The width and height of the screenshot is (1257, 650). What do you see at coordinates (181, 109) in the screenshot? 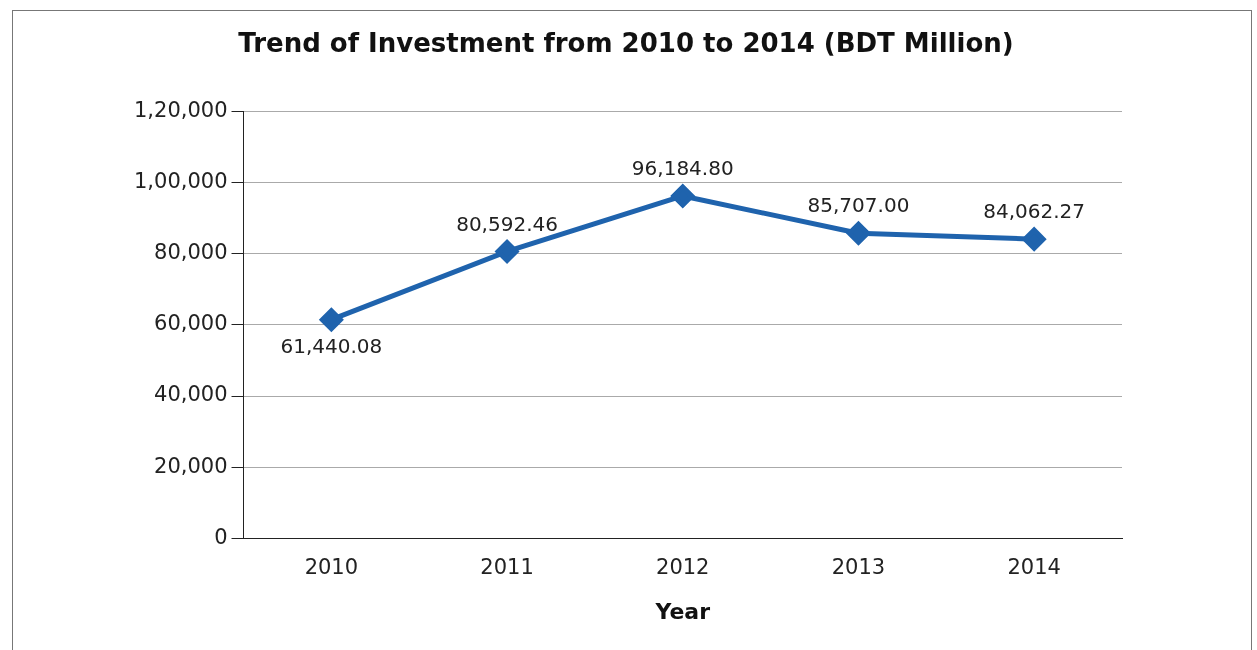
I see `y-tick-label: 1,20,000` at bounding box center [181, 109].